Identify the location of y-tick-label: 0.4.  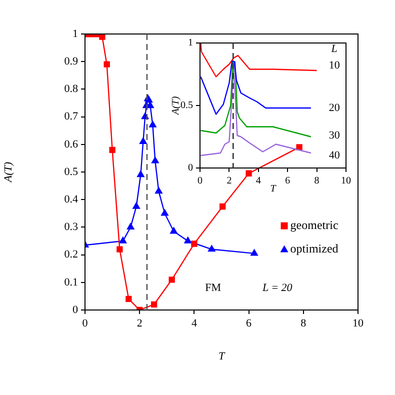
(71, 199).